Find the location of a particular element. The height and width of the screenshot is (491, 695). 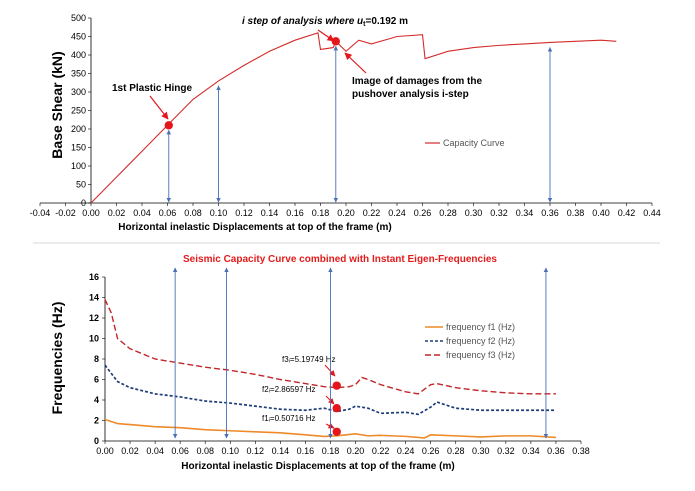

top-x-tick-label: 0.06 is located at coordinates (168, 213).